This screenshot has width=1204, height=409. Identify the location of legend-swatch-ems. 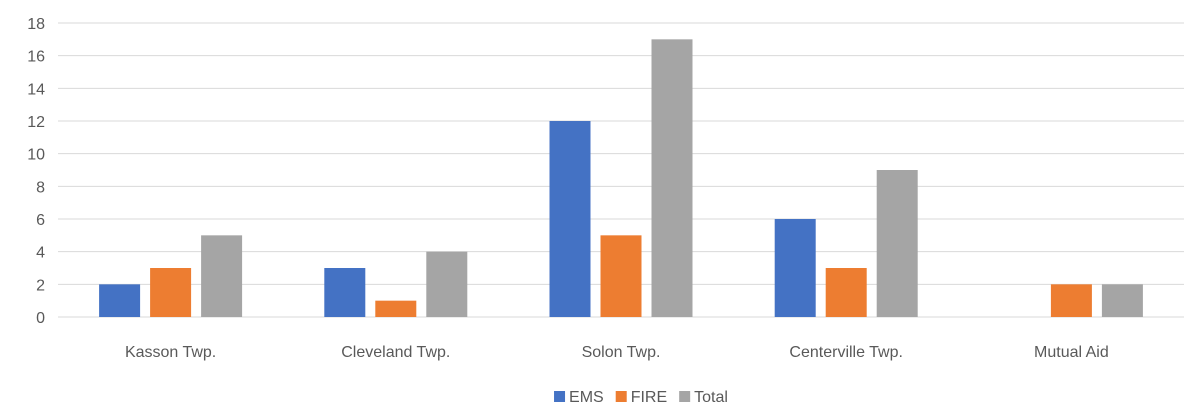
(560, 396).